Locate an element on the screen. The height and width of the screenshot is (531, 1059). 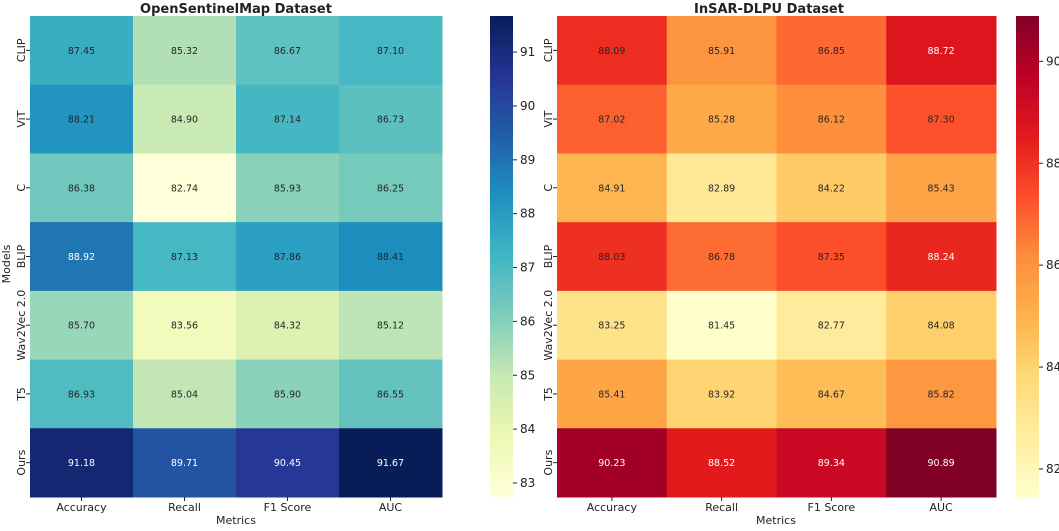
colorbar-opensentinelmap: 83 84 85 86 87 88 89 90 91 is located at coordinates (512, 256).